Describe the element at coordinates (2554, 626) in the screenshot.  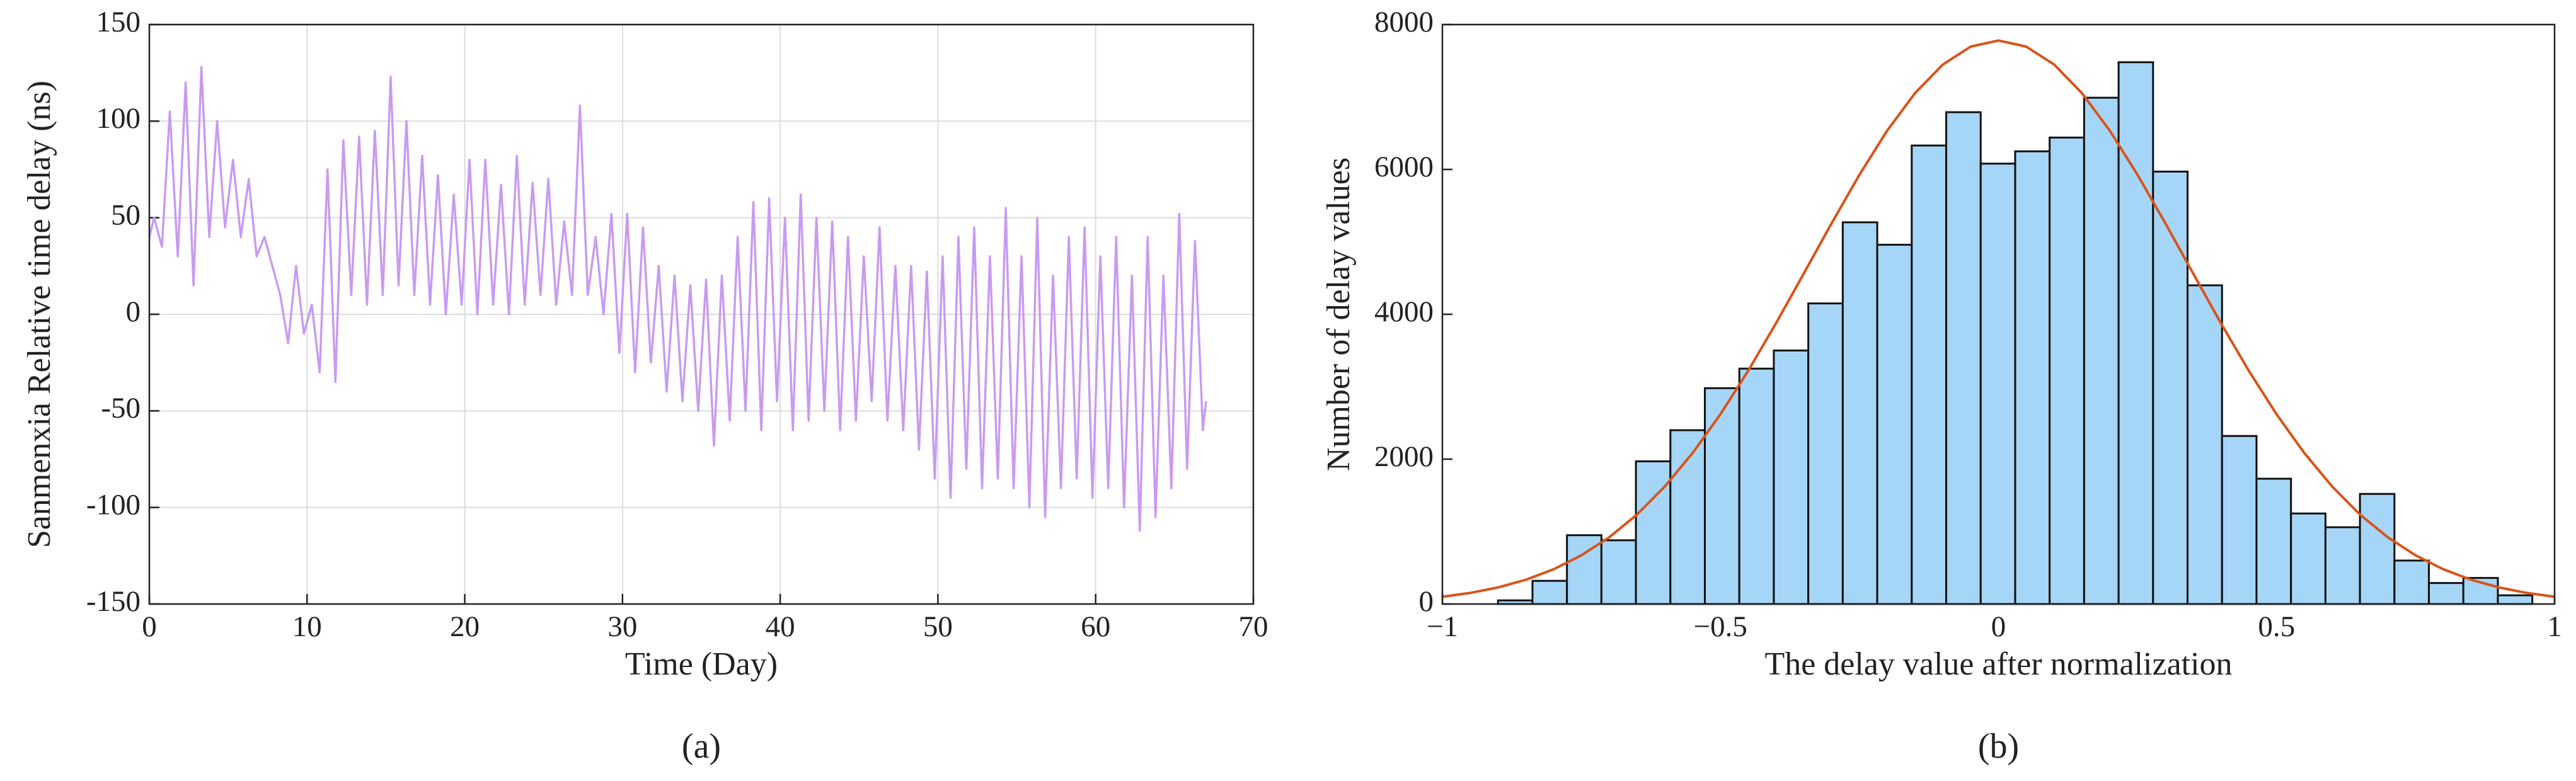
I see `x-tick-label: 1` at that location.